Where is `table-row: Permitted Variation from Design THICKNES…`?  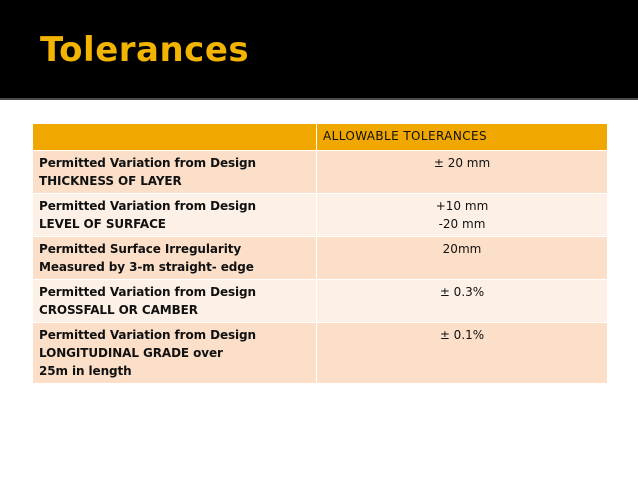 table-row: Permitted Variation from Design THICKNES… is located at coordinates (320, 172).